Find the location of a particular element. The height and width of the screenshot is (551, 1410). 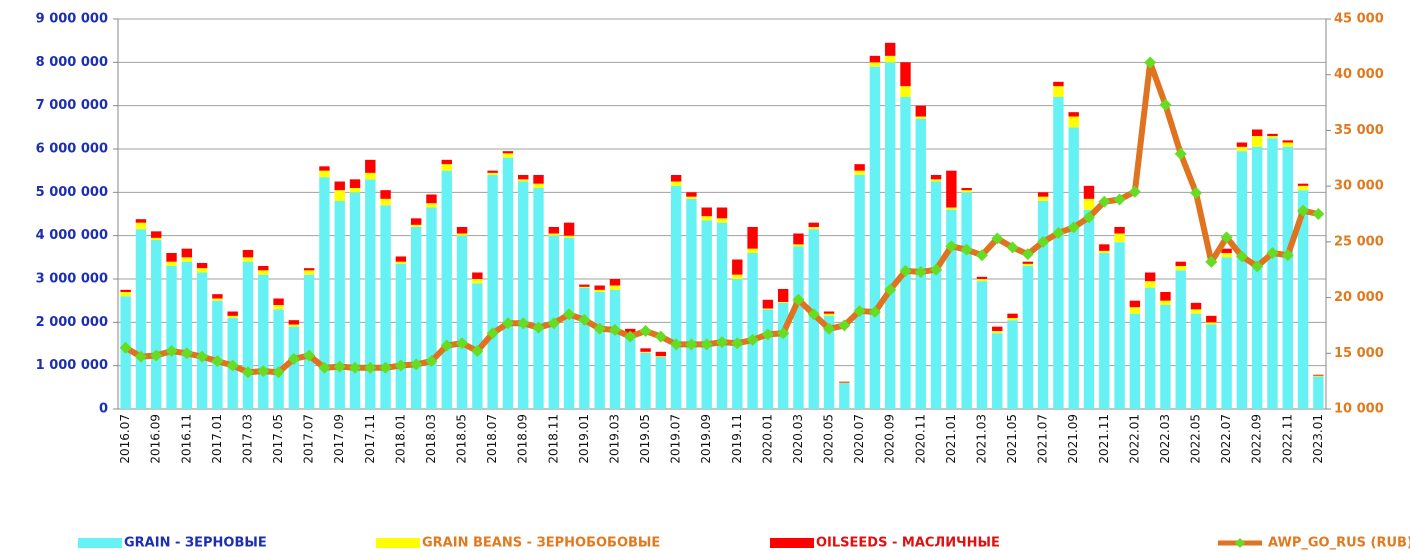

x-tick-label: 2018.11 is located at coordinates (553, 439).